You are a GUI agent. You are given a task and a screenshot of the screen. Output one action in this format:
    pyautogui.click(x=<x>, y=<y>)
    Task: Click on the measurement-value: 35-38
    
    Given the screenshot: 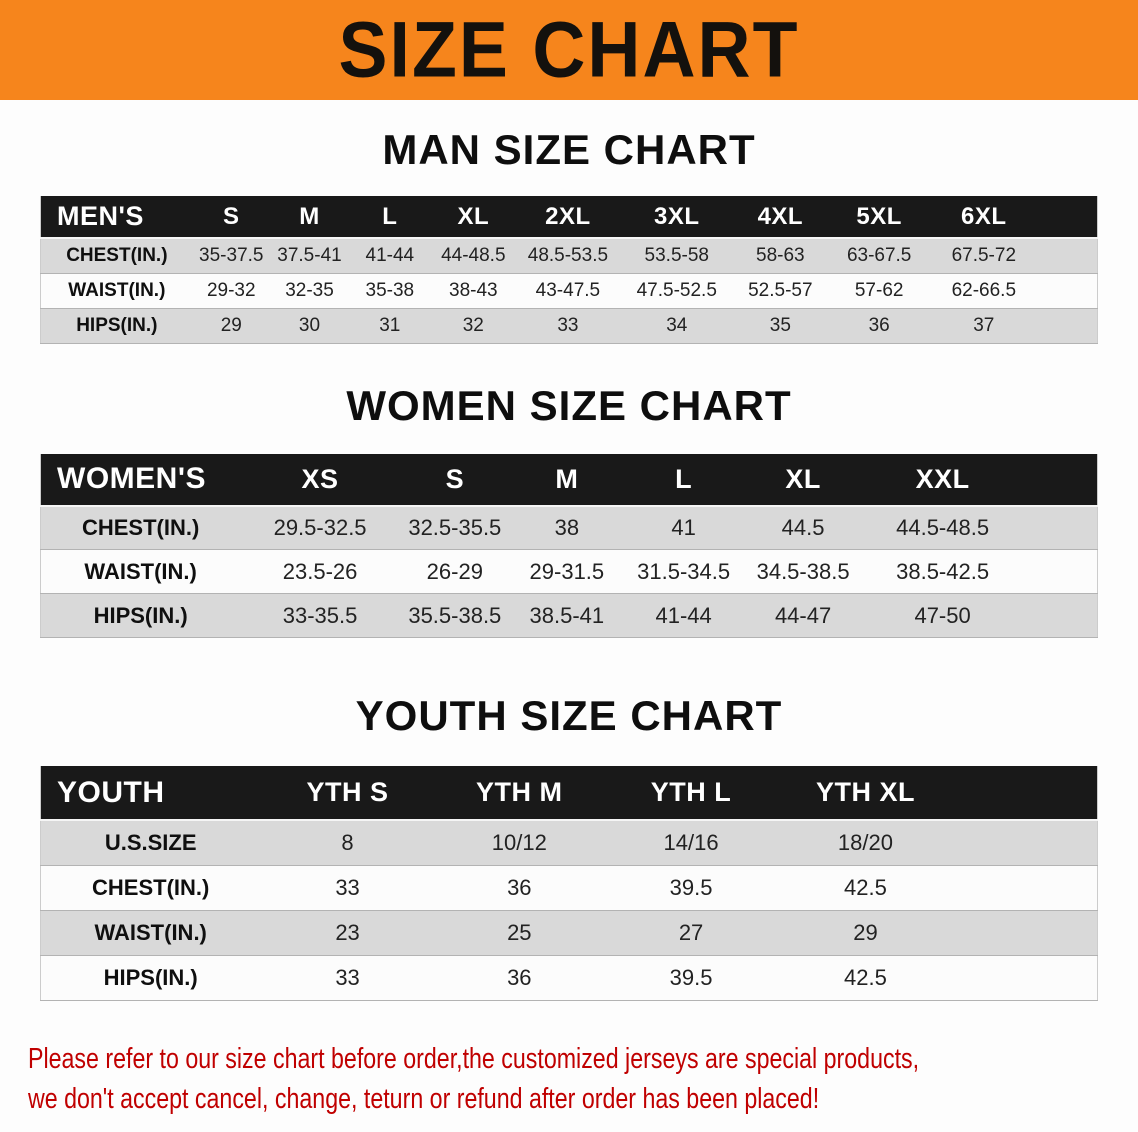 What is the action you would take?
    pyautogui.click(x=390, y=290)
    